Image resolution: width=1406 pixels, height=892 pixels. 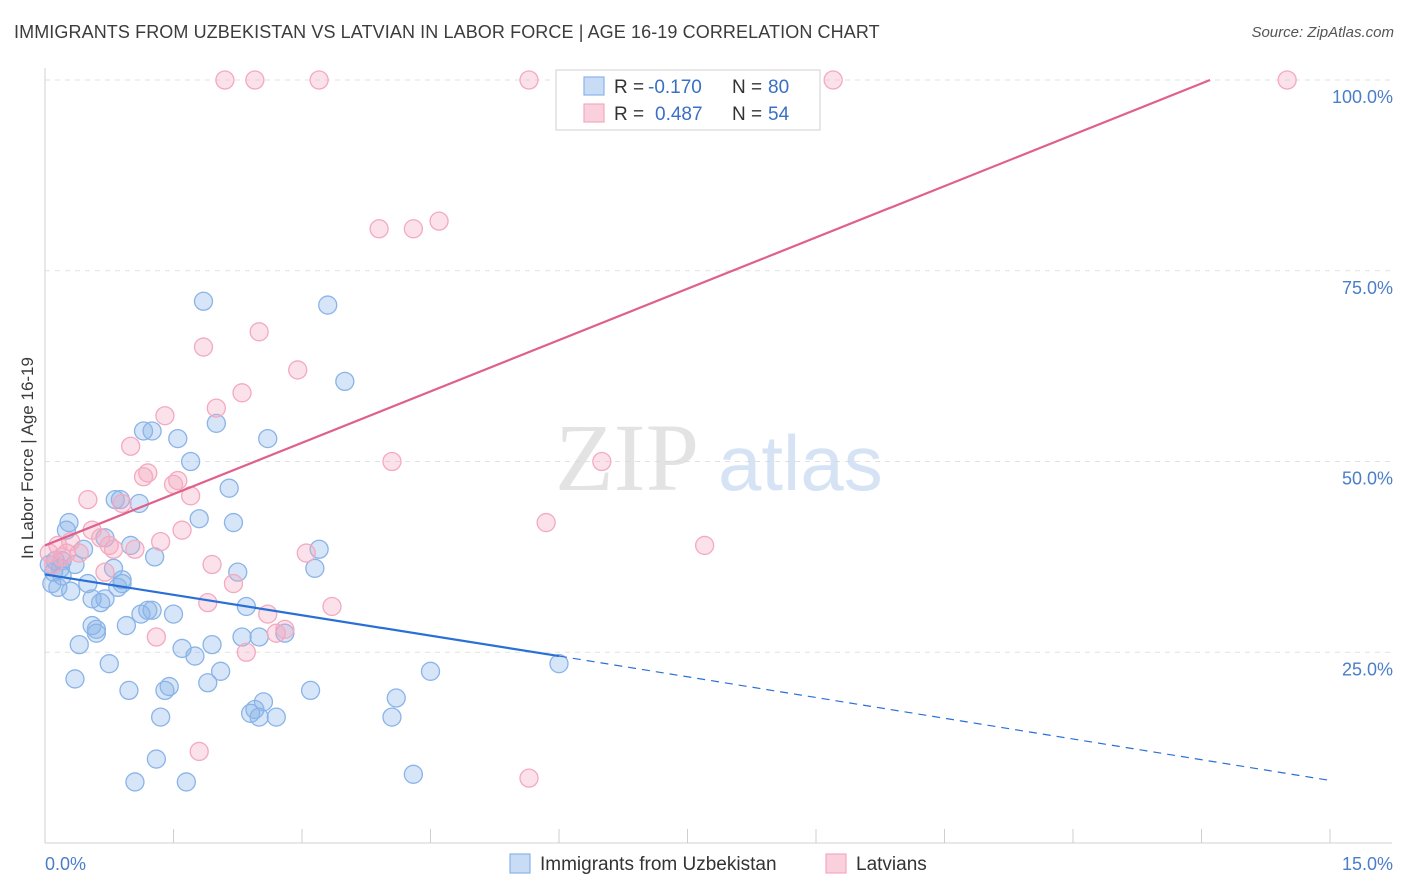 I want to click on legend-n-value-uzbekistan: 80, so click(x=778, y=87).